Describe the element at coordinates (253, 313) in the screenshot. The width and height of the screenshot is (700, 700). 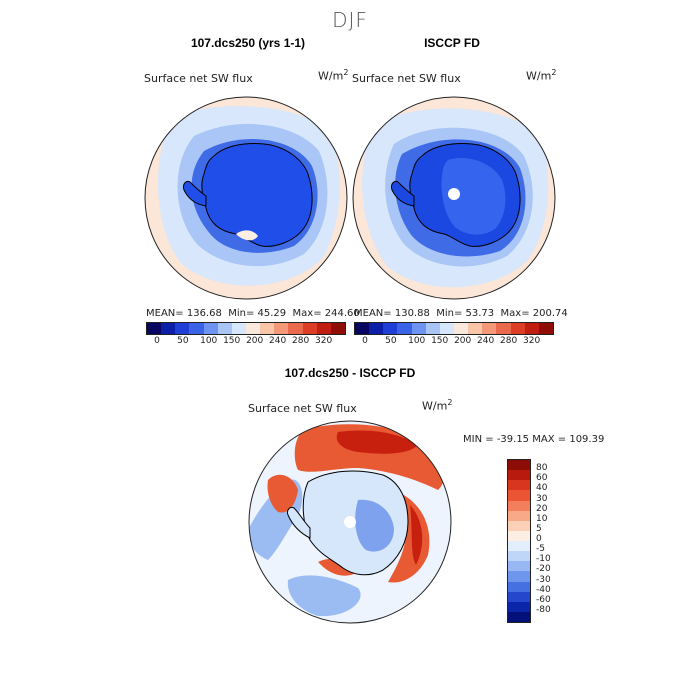
I see `model-stats: MEAN= 136.68 Min= 45.29 Max= 244.60` at that location.